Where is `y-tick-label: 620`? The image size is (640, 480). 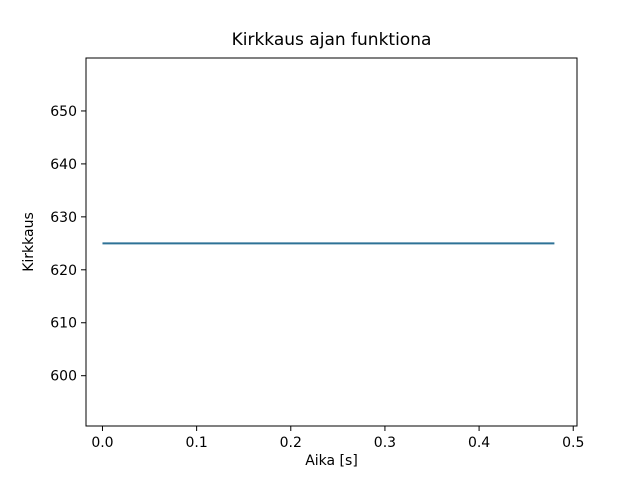
y-tick-label: 620 is located at coordinates (63, 271).